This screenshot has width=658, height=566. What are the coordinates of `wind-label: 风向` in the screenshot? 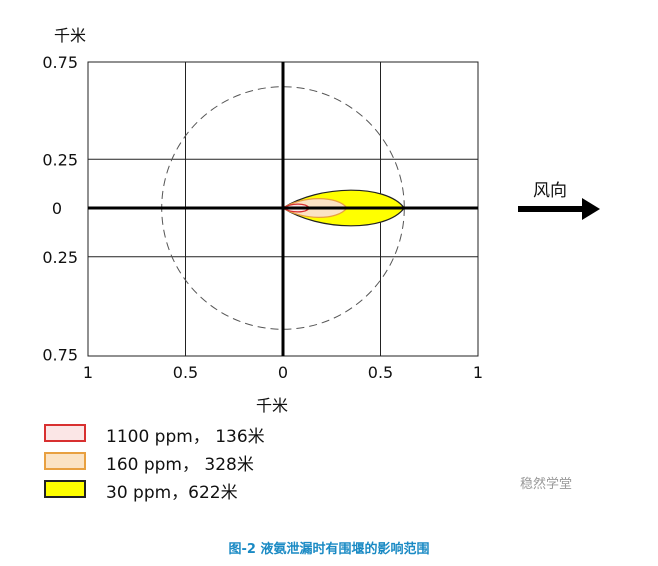 It's located at (550, 191).